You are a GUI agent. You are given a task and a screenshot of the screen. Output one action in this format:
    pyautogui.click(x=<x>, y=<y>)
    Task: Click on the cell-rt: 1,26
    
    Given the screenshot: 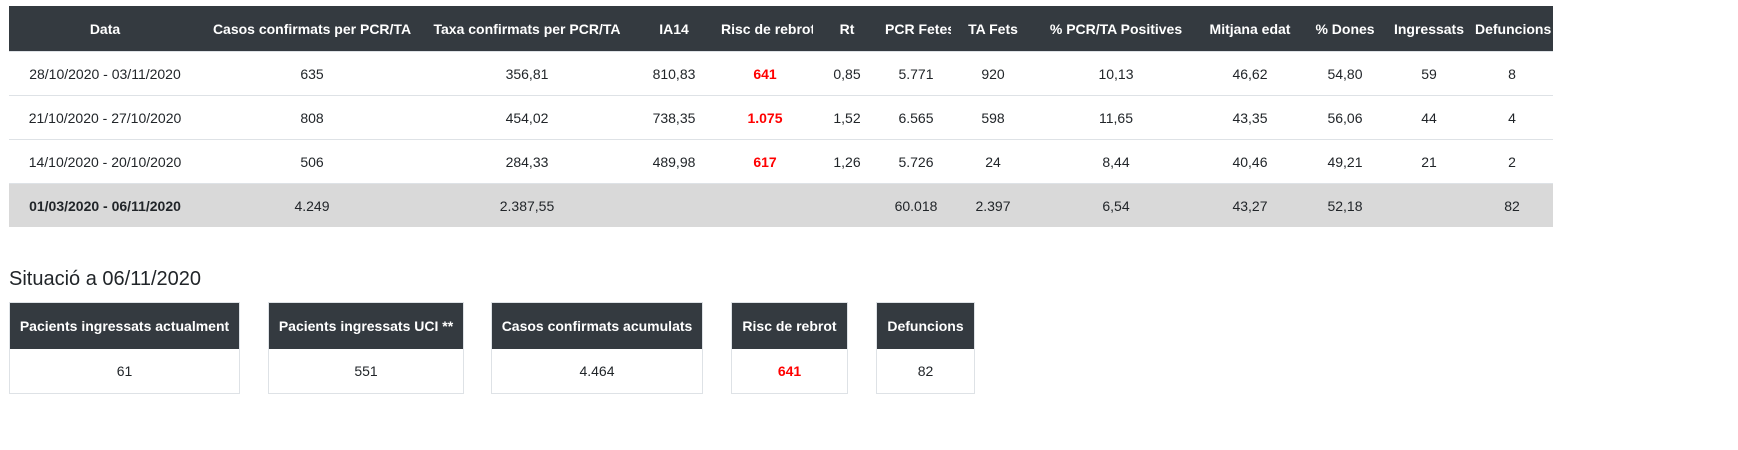 What is the action you would take?
    pyautogui.click(x=847, y=161)
    